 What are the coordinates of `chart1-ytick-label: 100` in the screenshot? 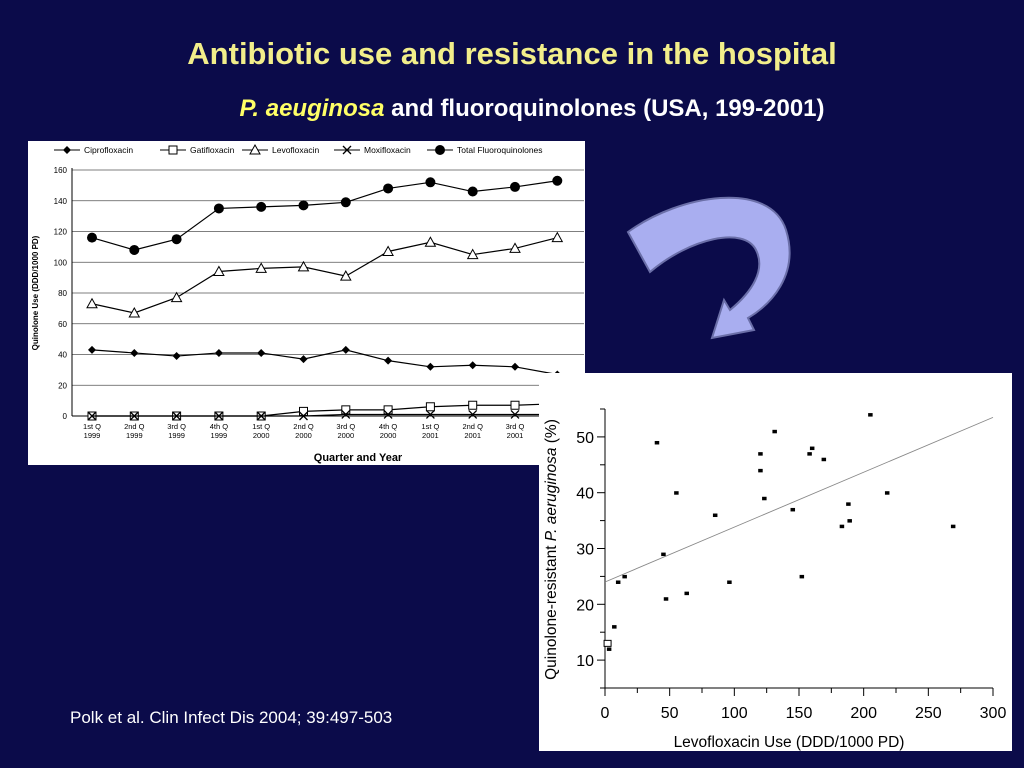 It's located at (61, 262).